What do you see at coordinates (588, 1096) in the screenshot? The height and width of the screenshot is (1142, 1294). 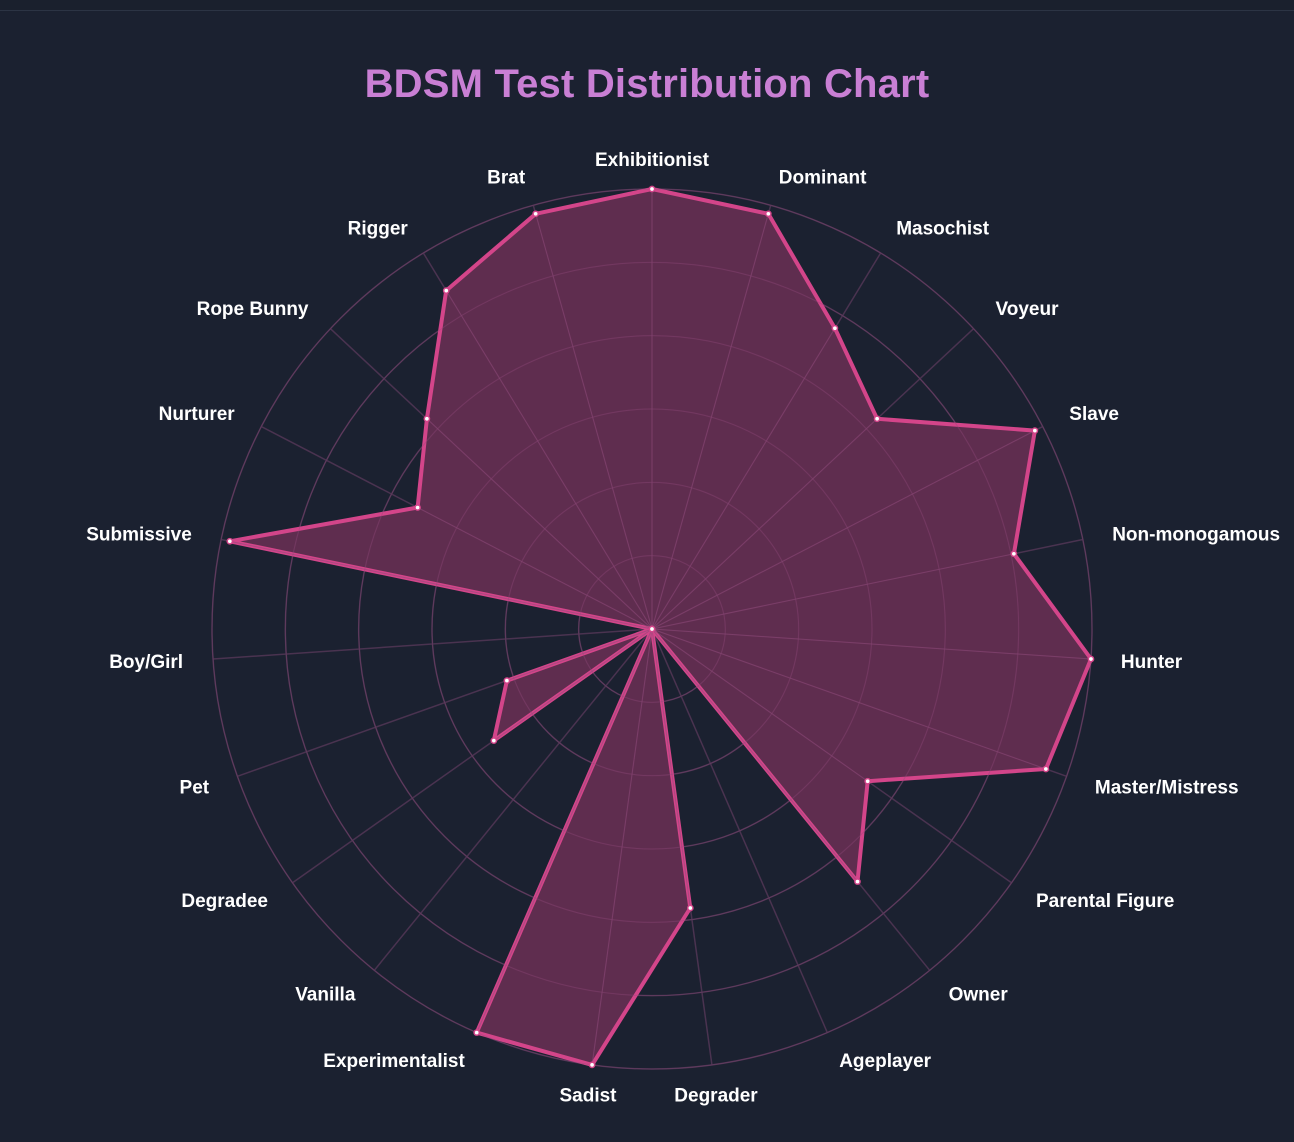 I see `axis-label-sadist: Sadist` at bounding box center [588, 1096].